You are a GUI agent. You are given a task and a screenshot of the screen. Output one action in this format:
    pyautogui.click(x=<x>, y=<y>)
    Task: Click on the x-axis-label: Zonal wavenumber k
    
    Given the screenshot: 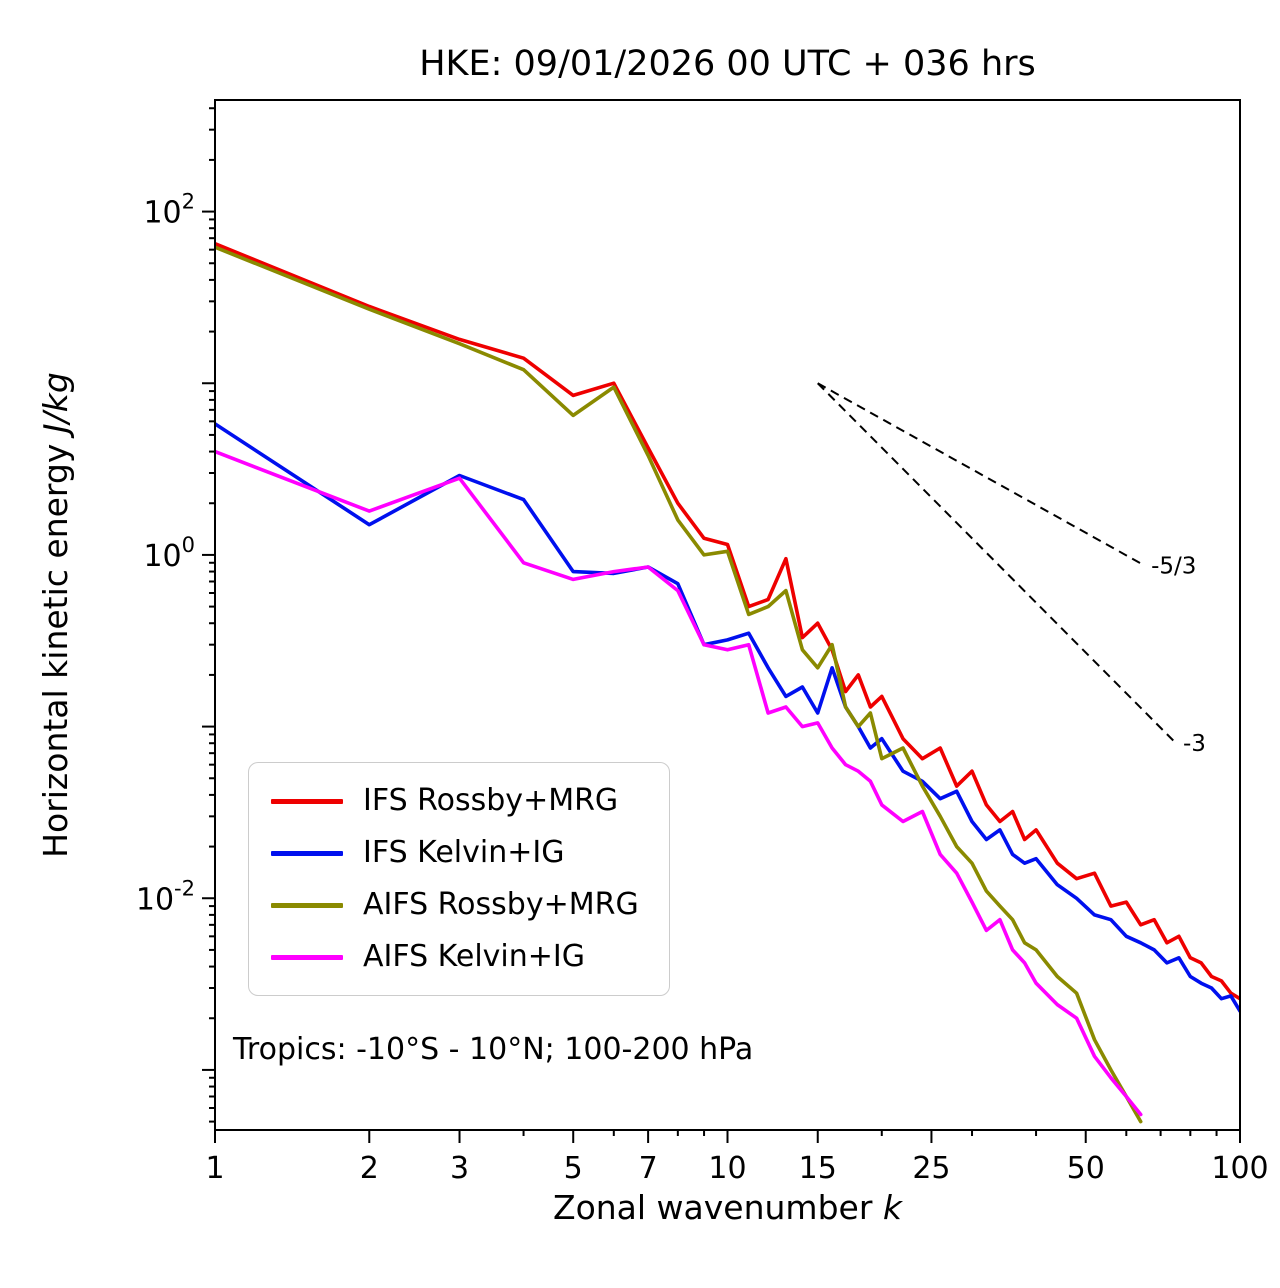 What is the action you would take?
    pyautogui.click(x=727, y=1207)
    